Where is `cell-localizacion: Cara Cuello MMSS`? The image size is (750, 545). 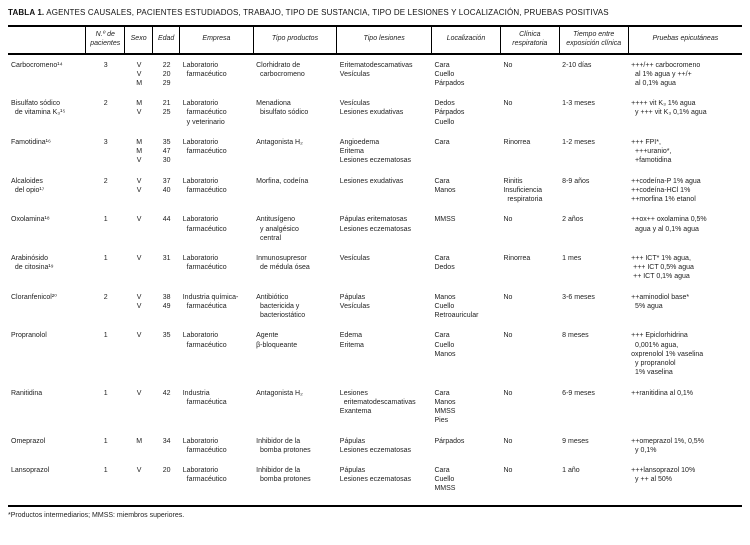 cell-localizacion: Cara Cuello MMSS is located at coordinates (445, 480).